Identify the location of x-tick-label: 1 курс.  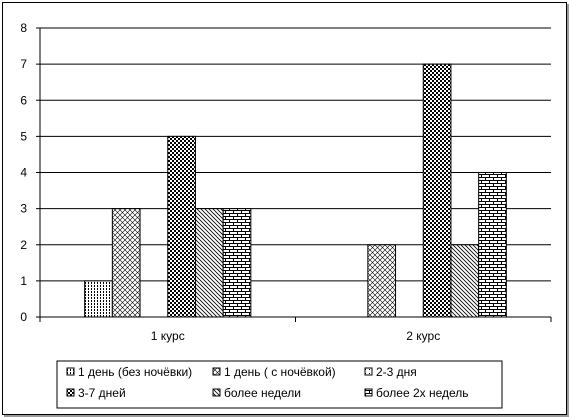
(168, 336).